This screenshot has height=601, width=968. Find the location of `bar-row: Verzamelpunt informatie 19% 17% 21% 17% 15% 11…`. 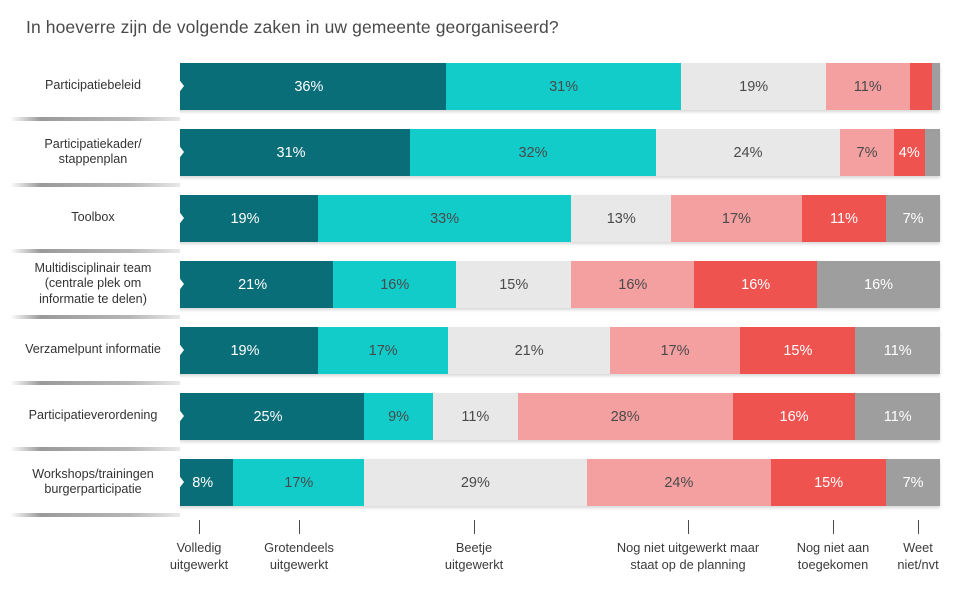

bar-row: Verzamelpunt informatie 19% 17% 21% 17% 15% 11… is located at coordinates (484, 352).